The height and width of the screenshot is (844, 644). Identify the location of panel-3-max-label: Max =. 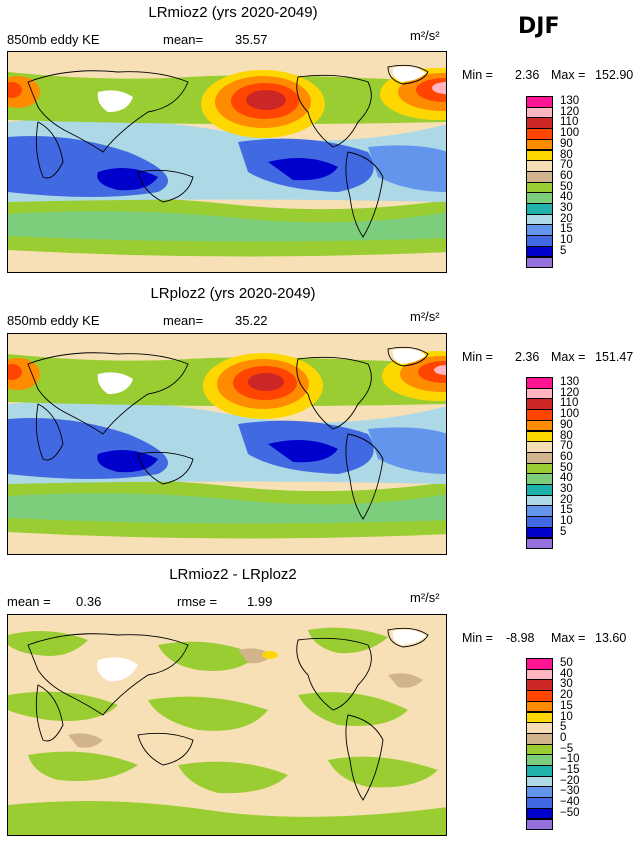
(568, 638).